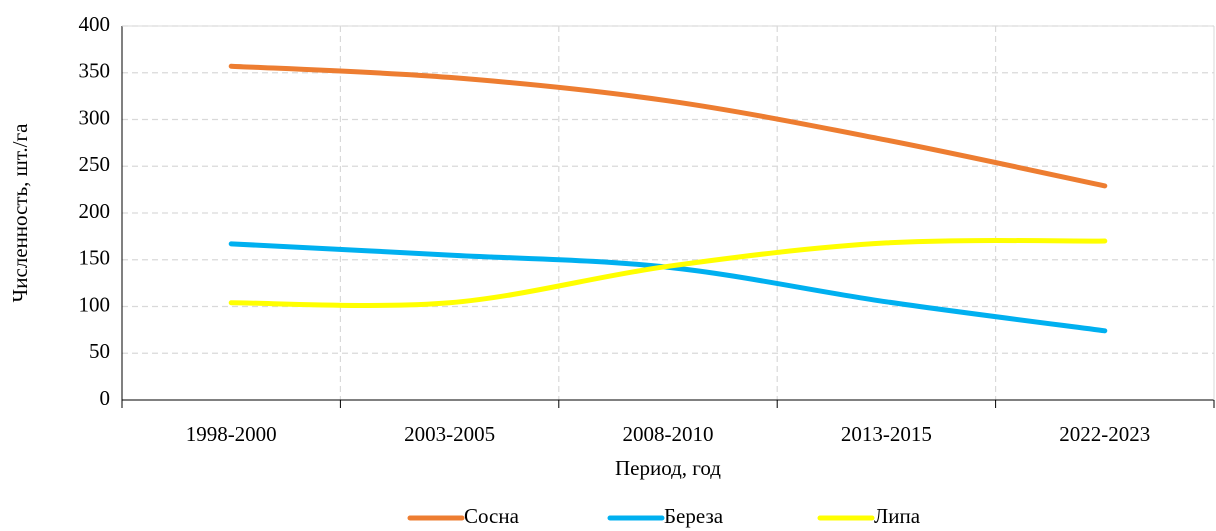 This screenshot has height=531, width=1216. I want to click on legend-label: Береза, so click(694, 516).